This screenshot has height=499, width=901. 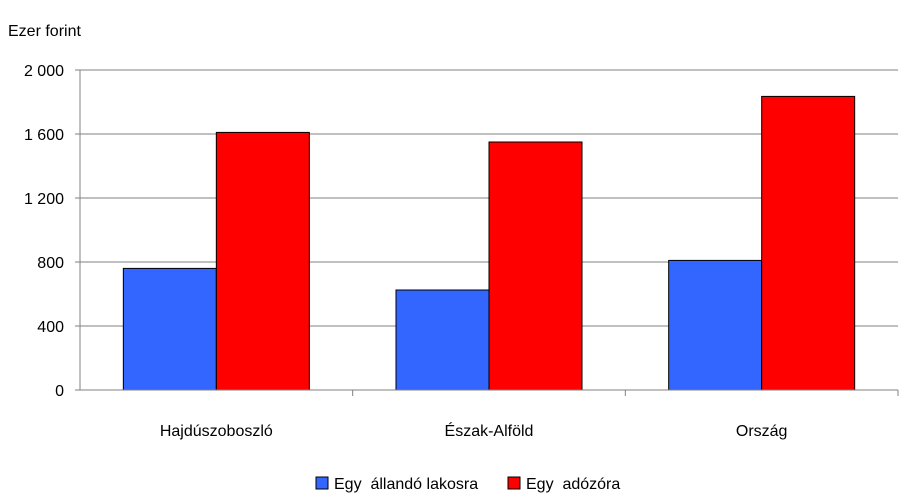 What do you see at coordinates (573, 484) in the screenshot?
I see `legend-label: Egy adózóra` at bounding box center [573, 484].